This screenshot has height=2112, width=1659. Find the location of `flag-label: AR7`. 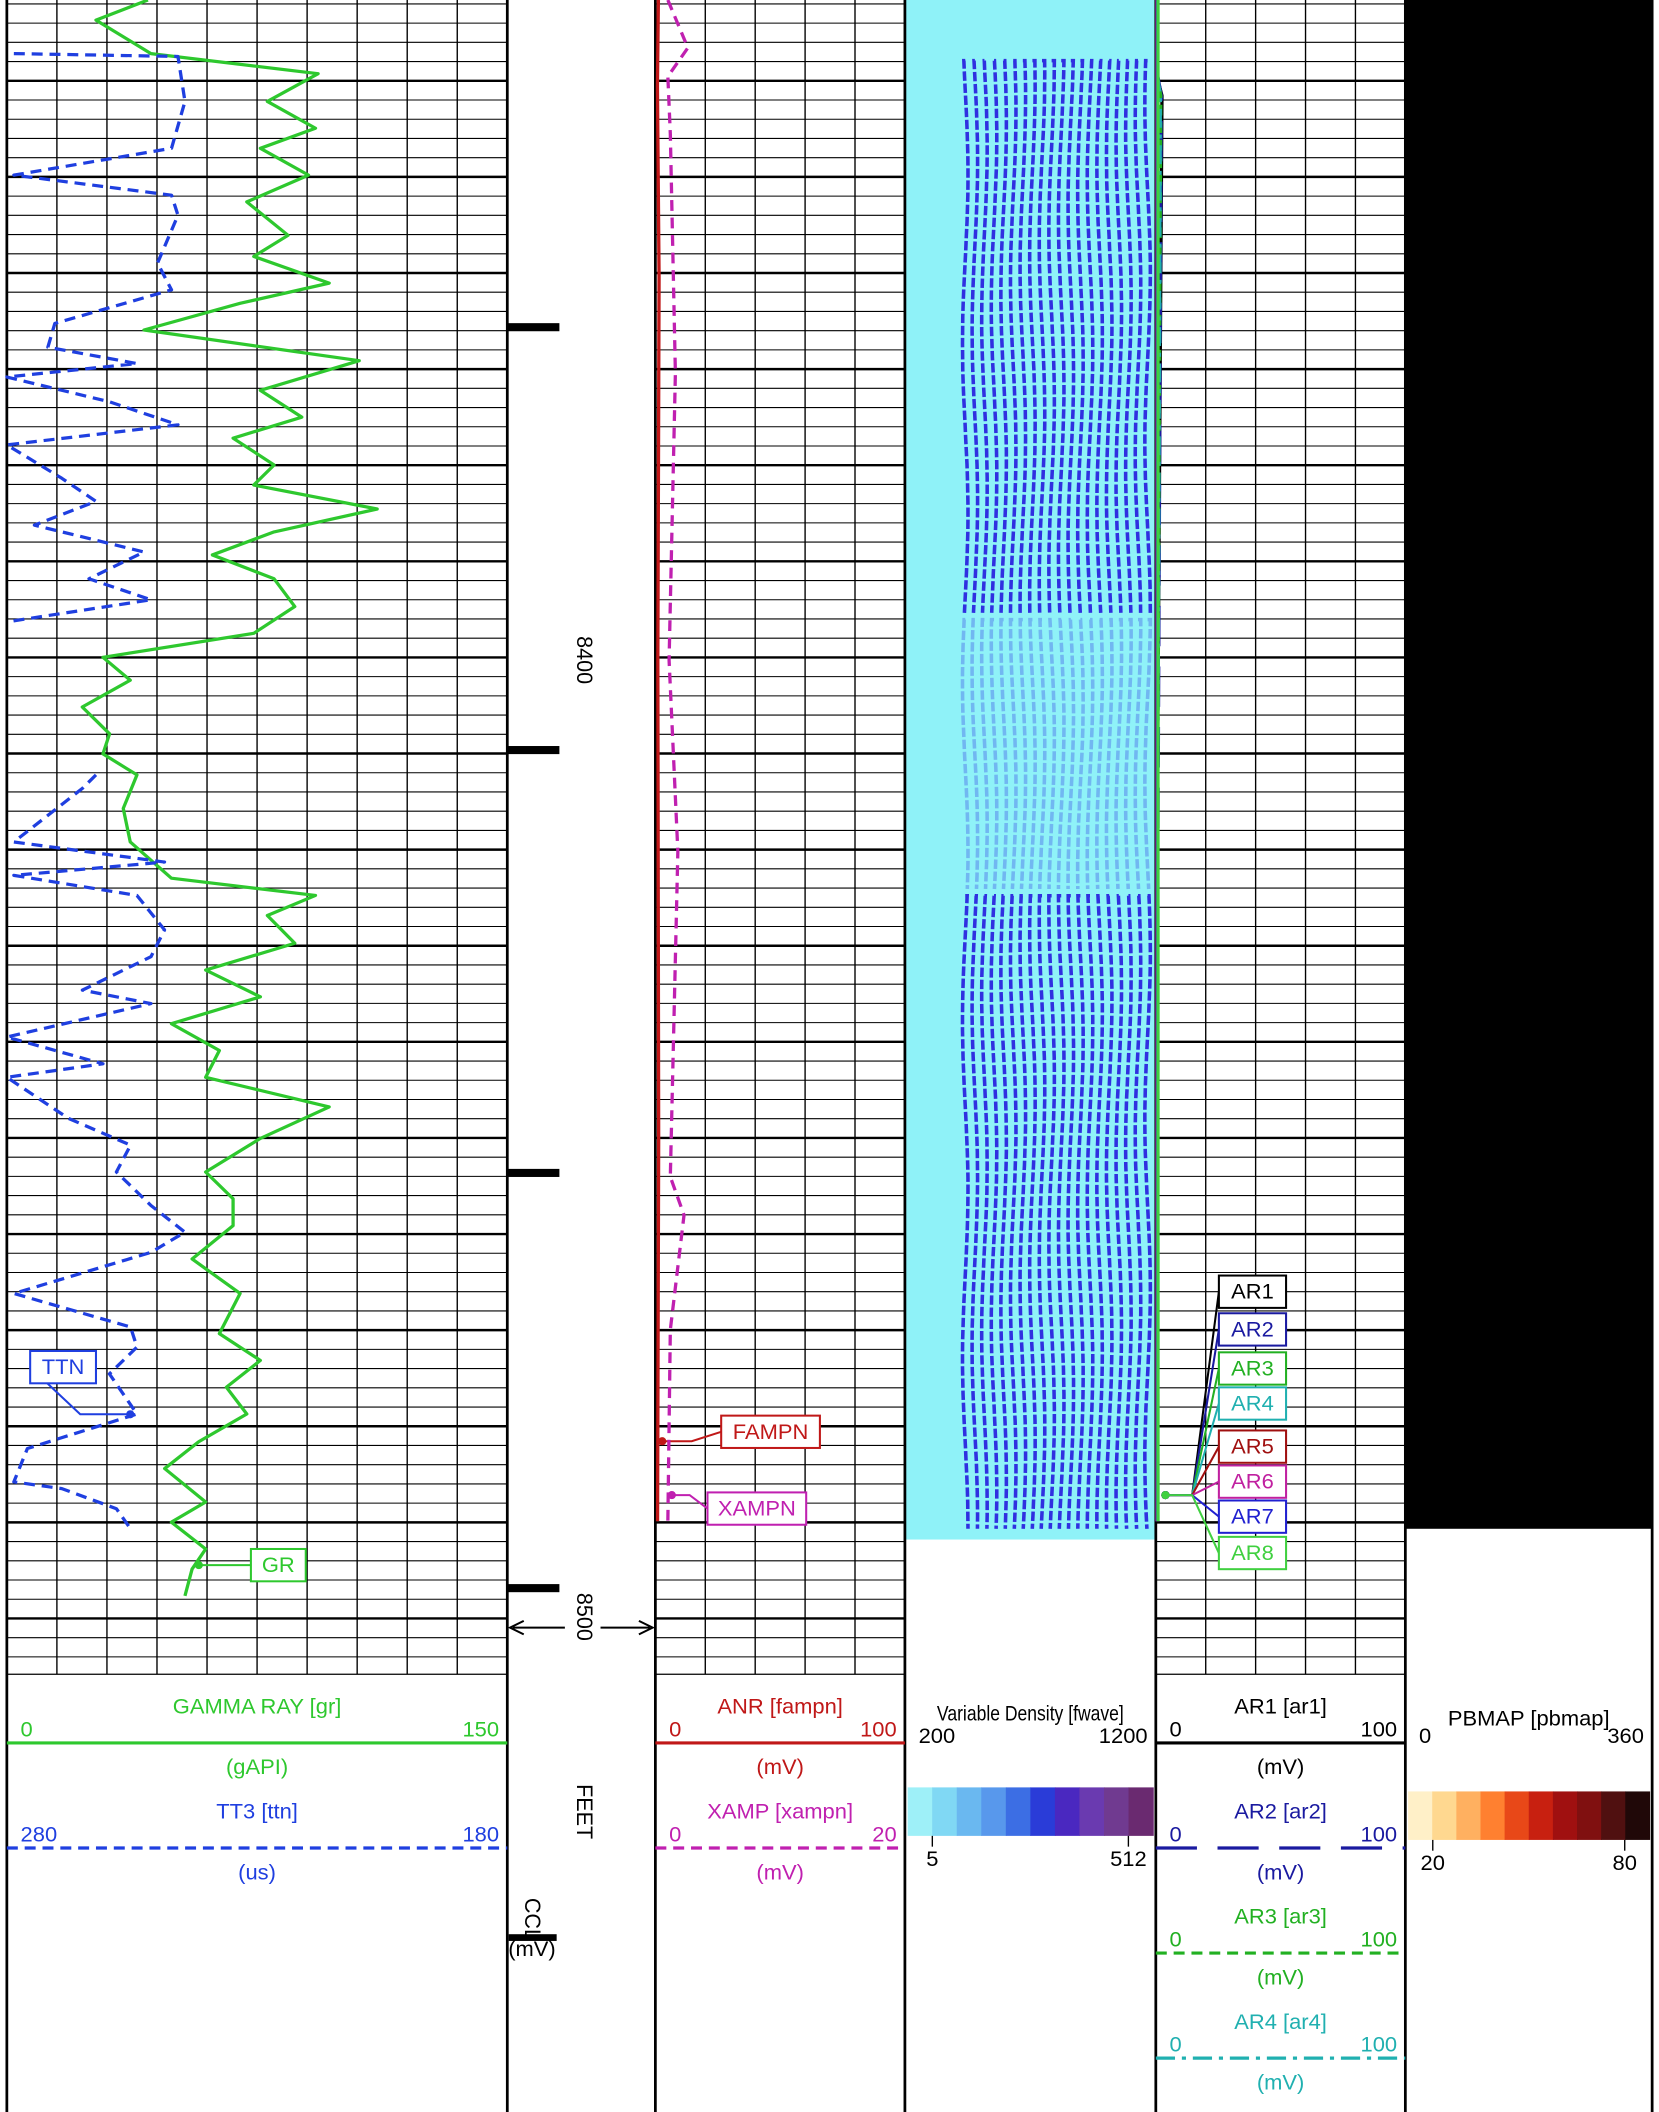

flag-label: AR7 is located at coordinates (1252, 1516).